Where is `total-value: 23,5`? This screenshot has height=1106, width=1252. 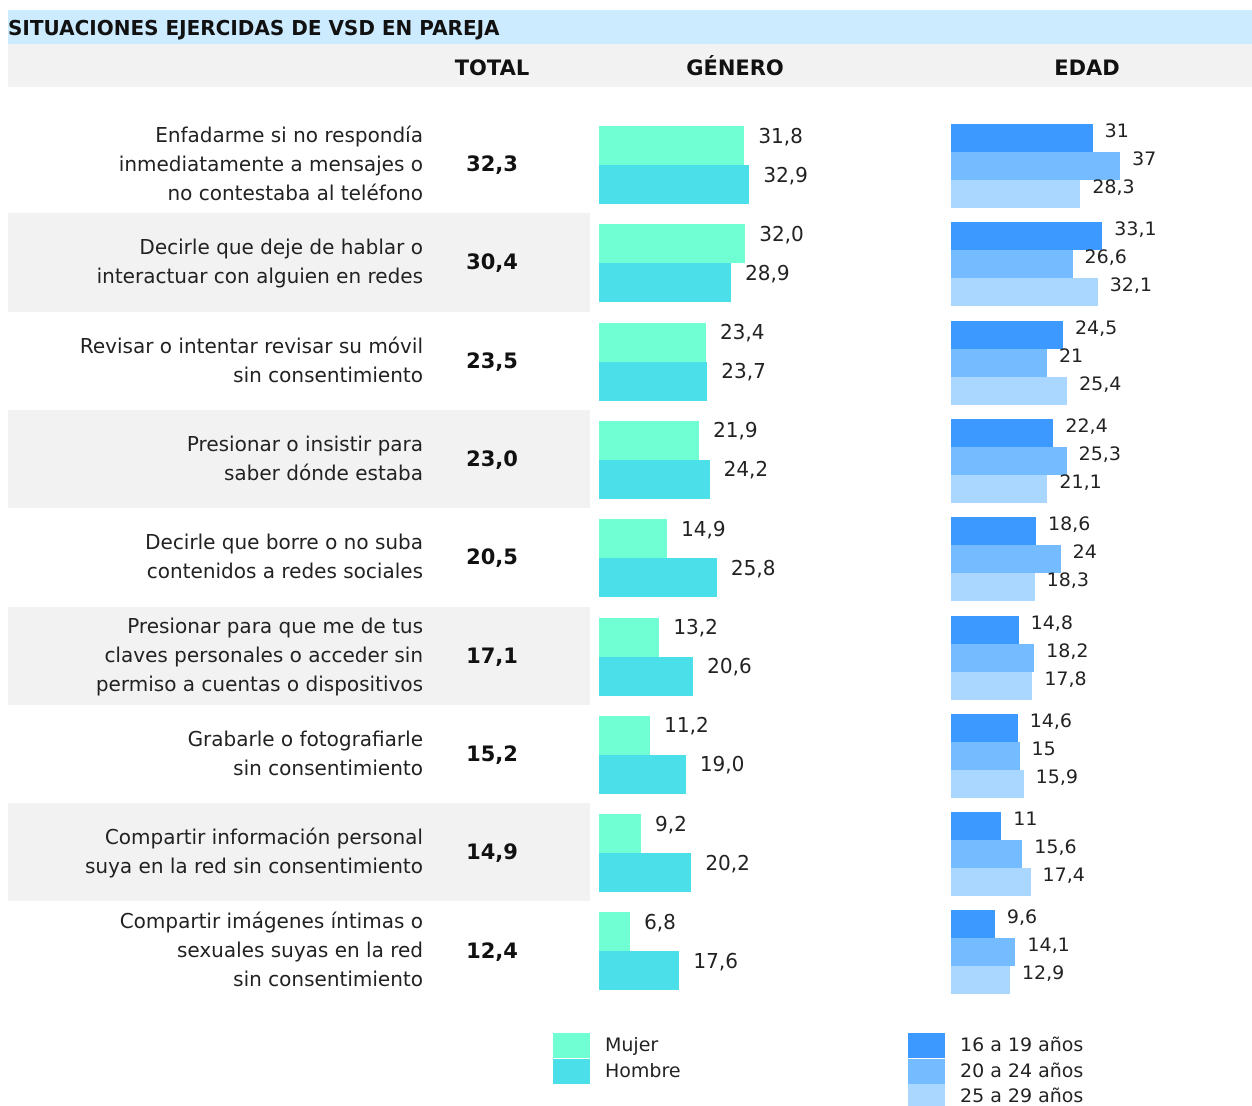 total-value: 23,5 is located at coordinates (492, 360).